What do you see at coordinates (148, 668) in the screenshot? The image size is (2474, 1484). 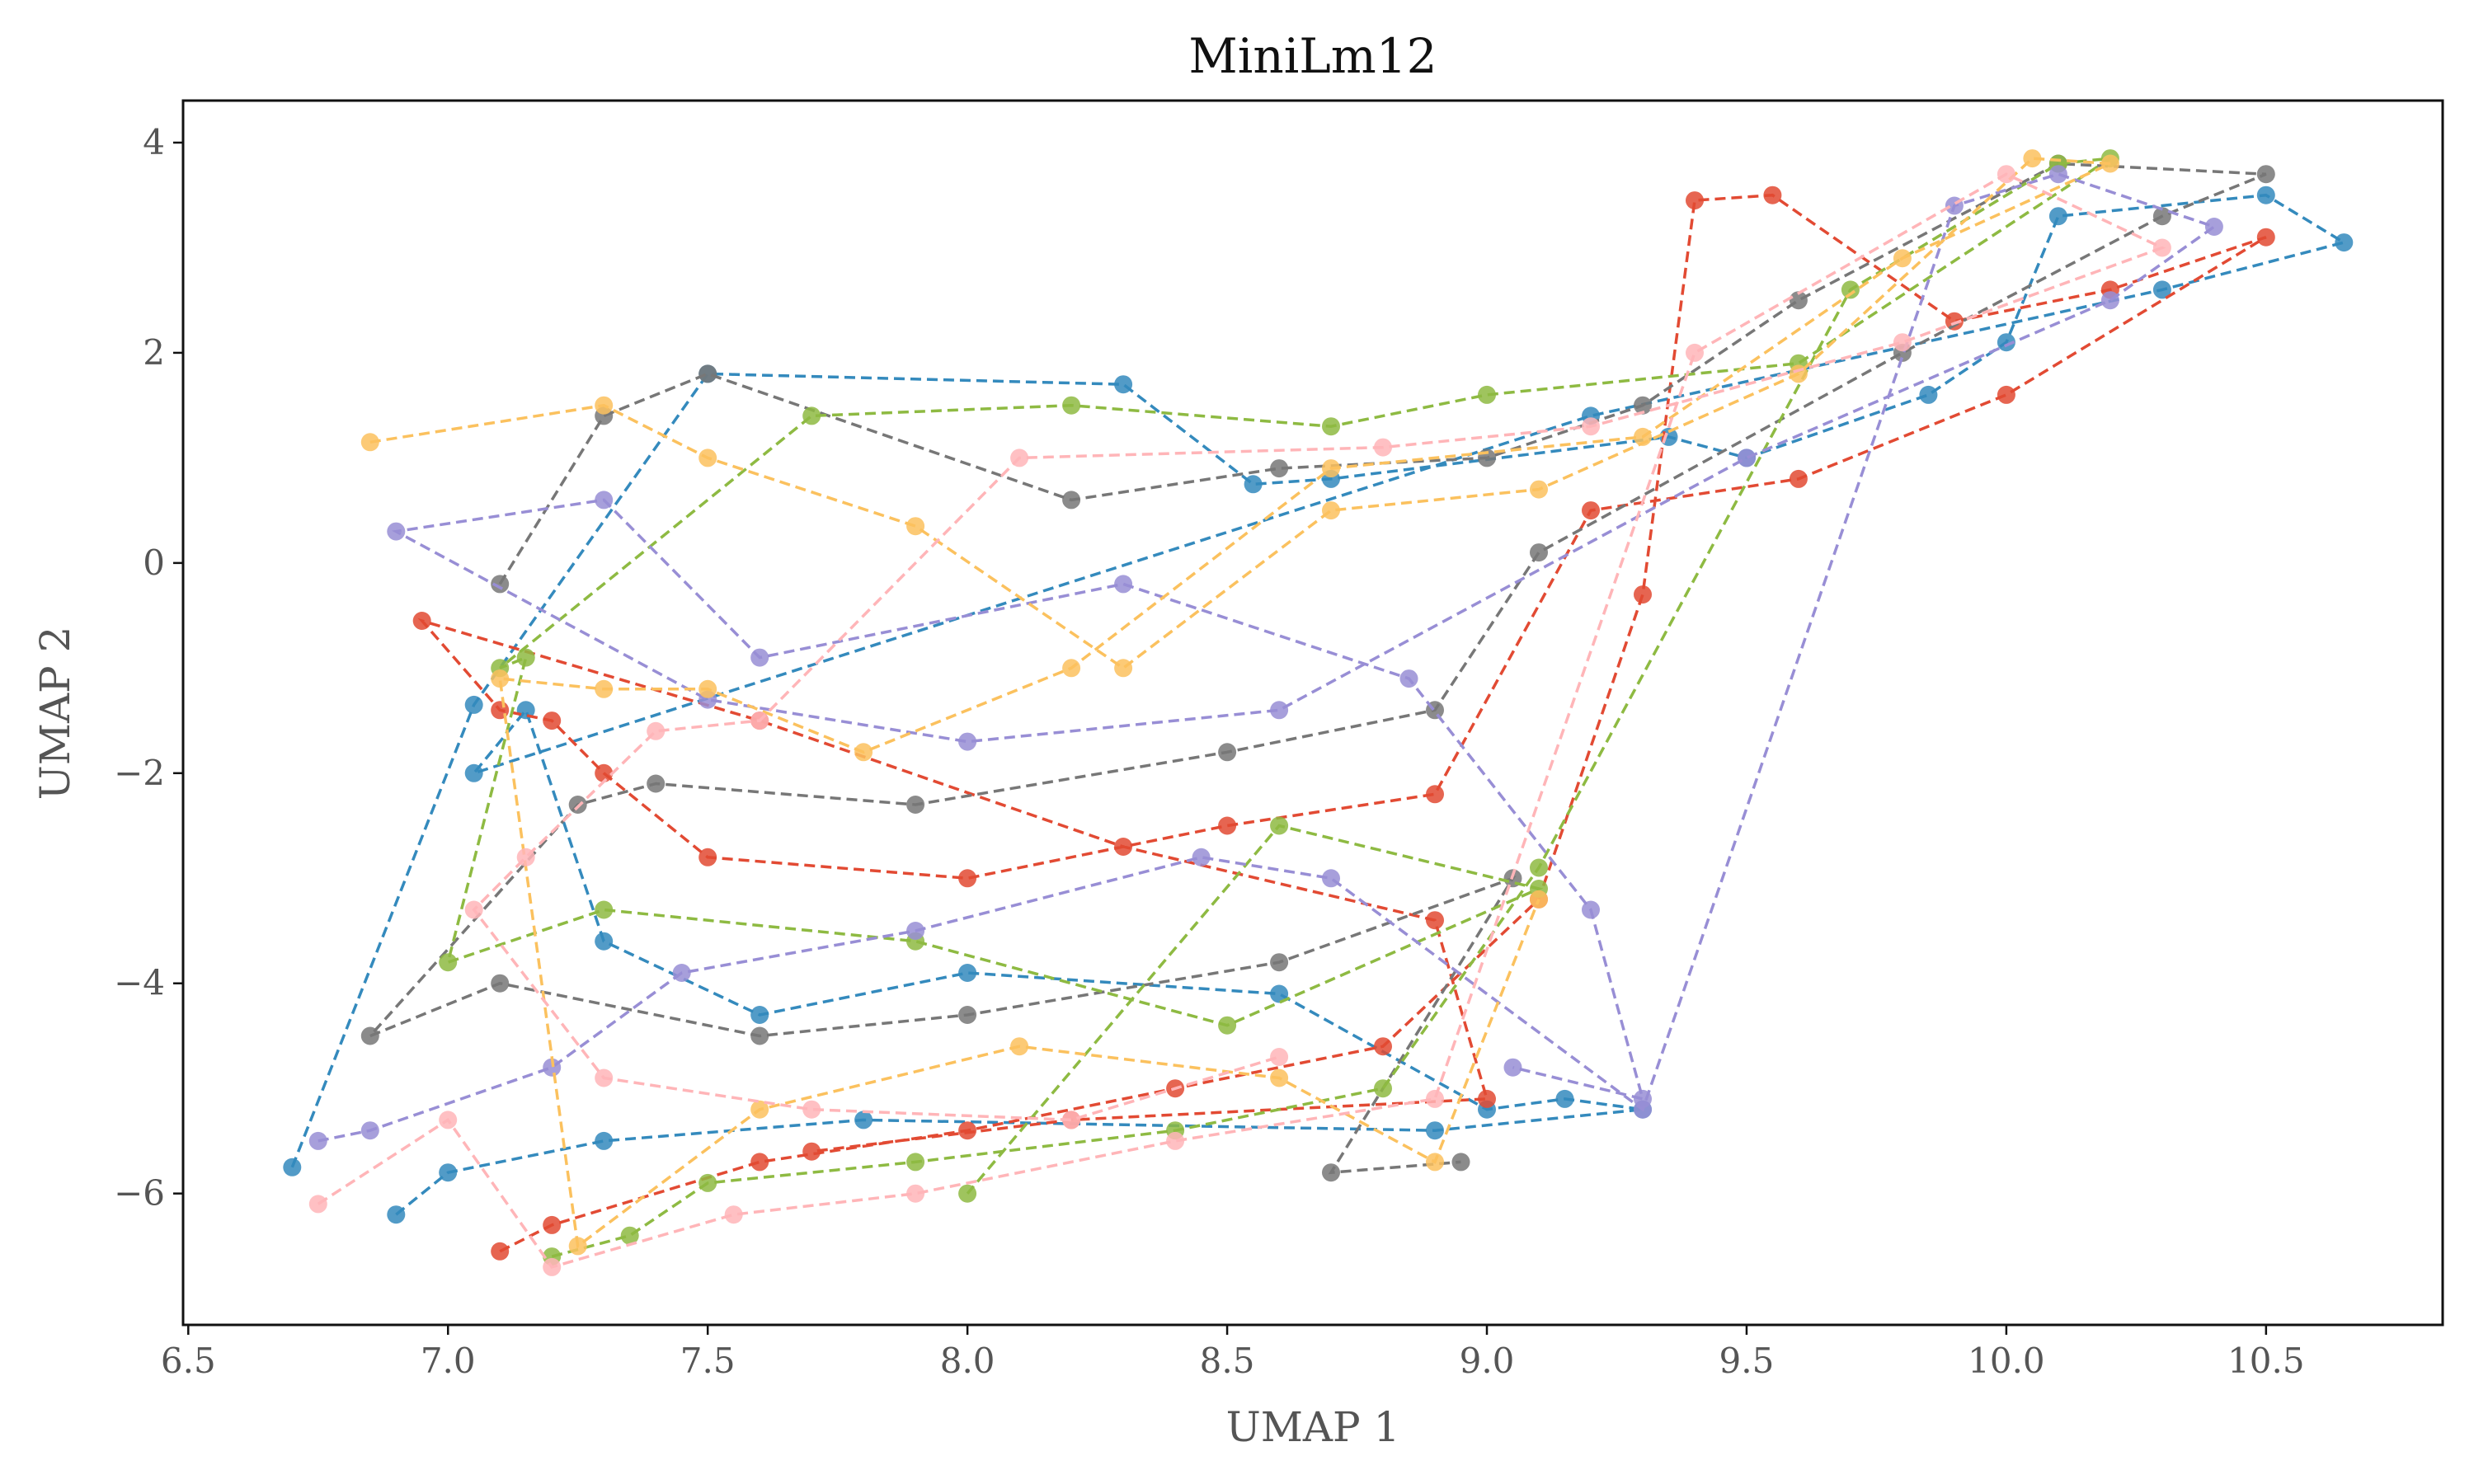 I see `y-axis: −6 −4 −2 0 2 4` at bounding box center [148, 668].